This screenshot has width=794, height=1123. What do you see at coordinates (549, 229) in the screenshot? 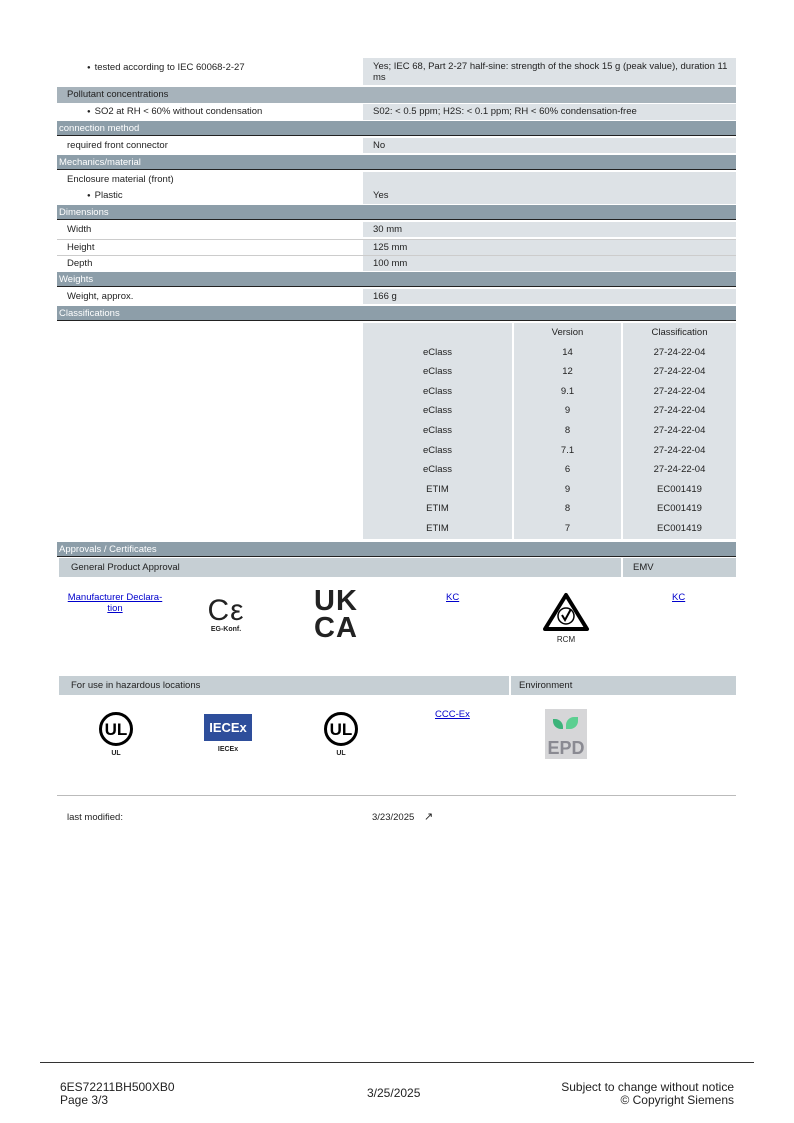
I see `spec-value: 30 mm` at bounding box center [549, 229].